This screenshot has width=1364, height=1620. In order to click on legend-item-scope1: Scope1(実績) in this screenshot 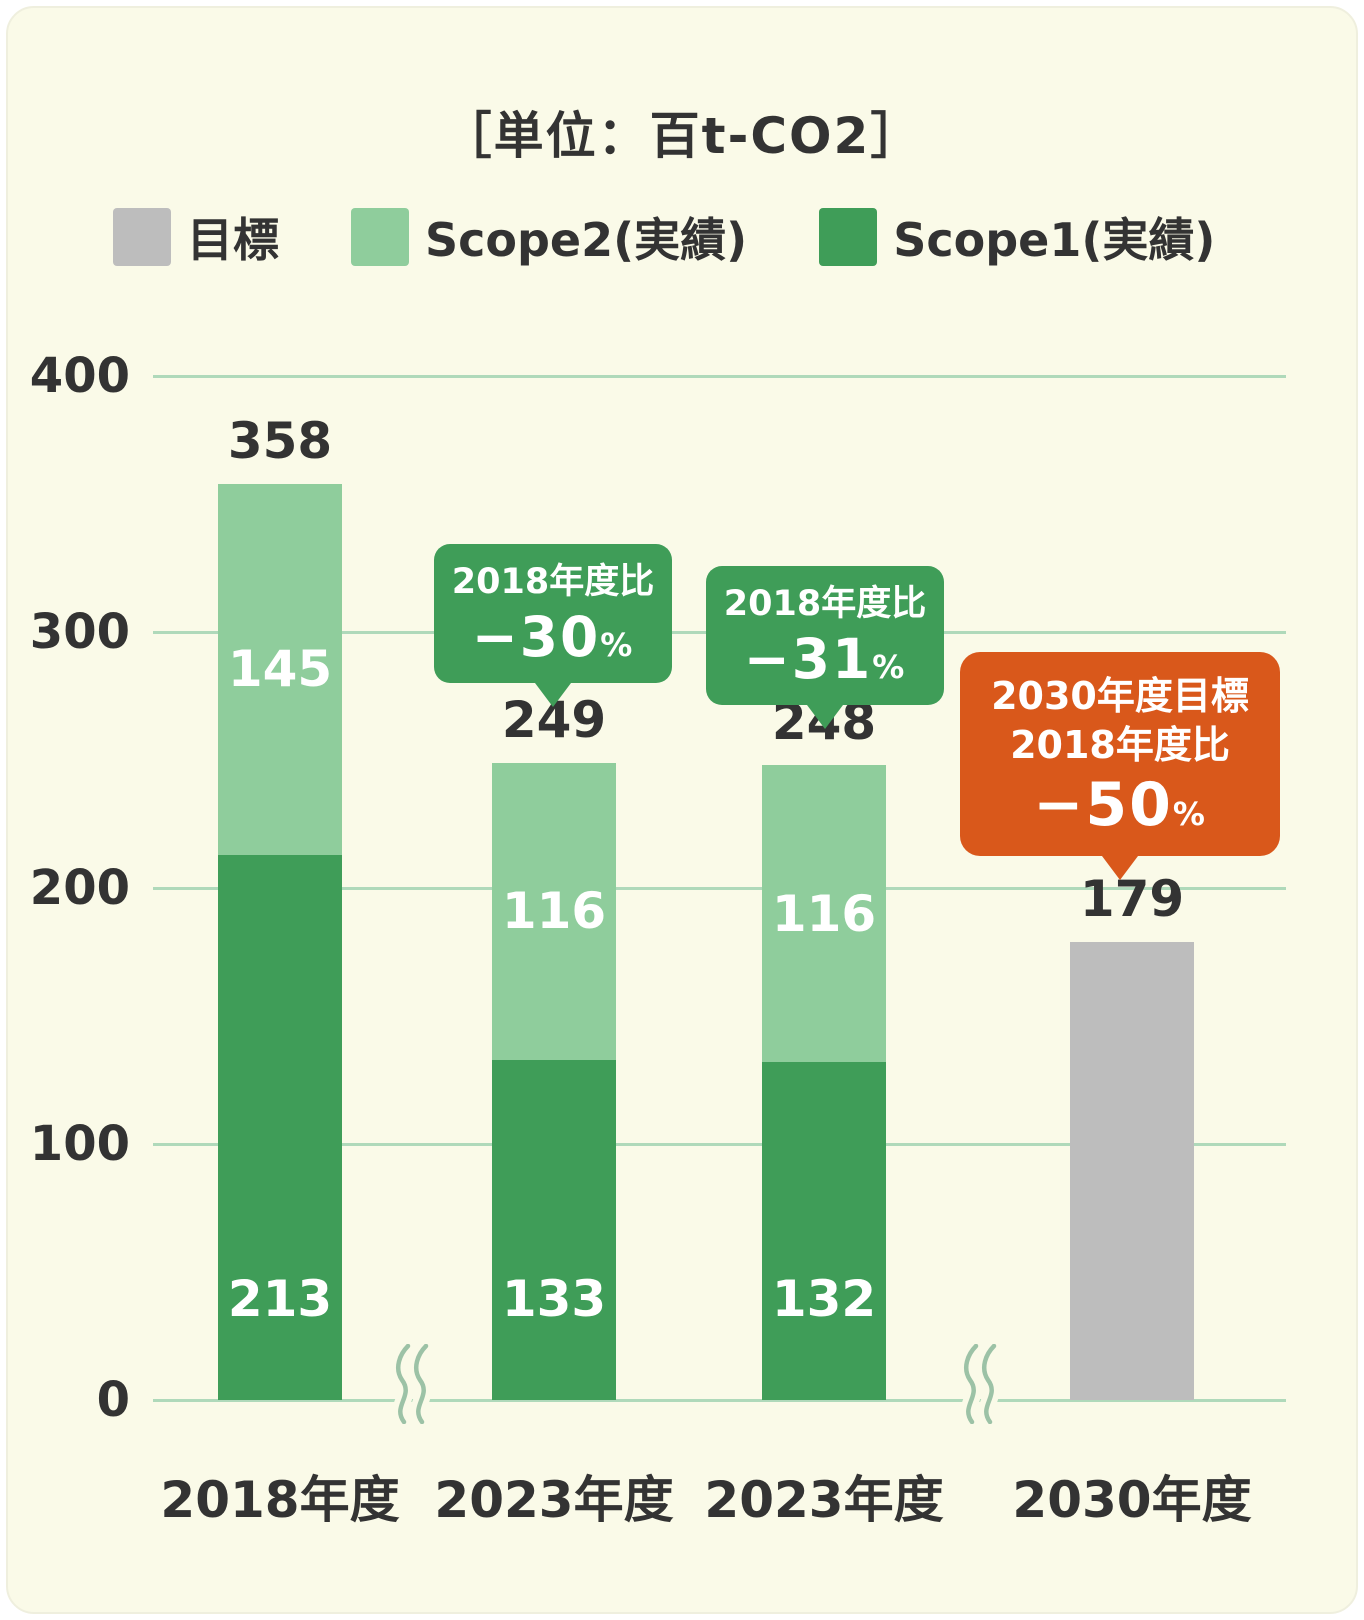, I will do `click(1017, 237)`.